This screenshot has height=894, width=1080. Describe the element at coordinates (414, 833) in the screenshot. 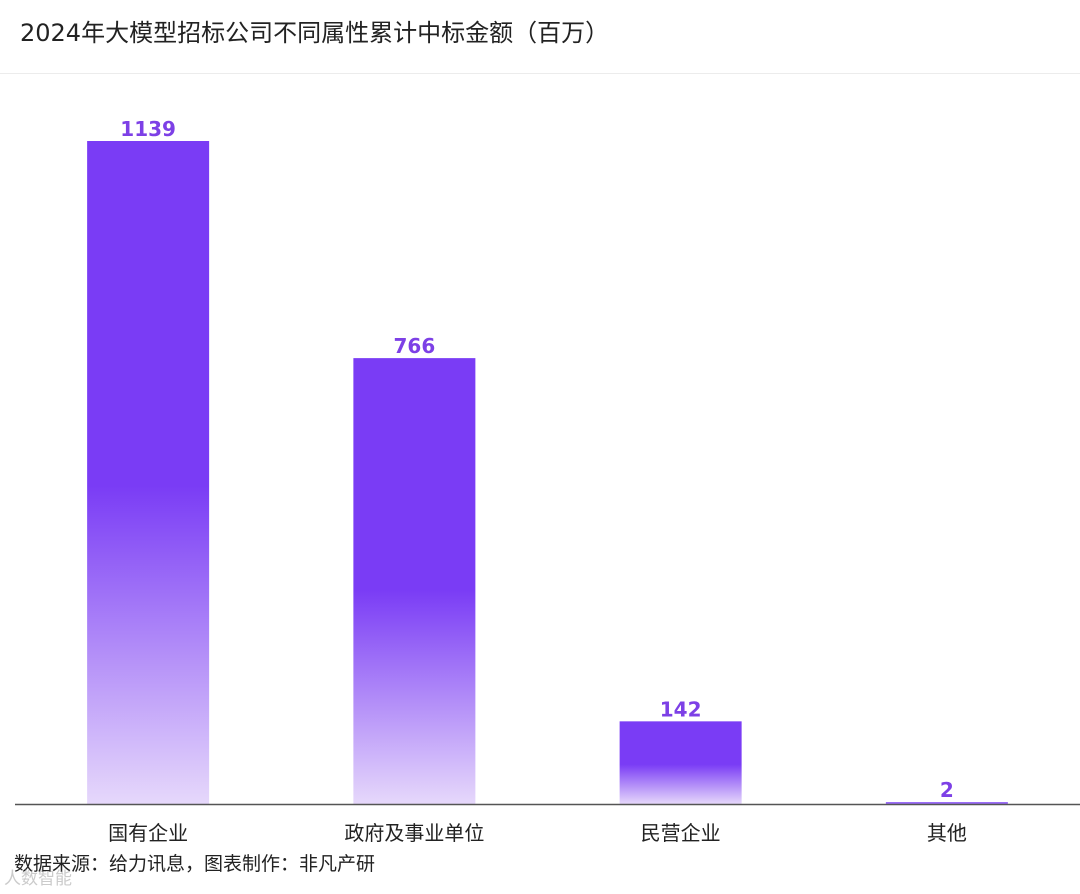

I see `category-label-1: 政府及事业单位` at that location.